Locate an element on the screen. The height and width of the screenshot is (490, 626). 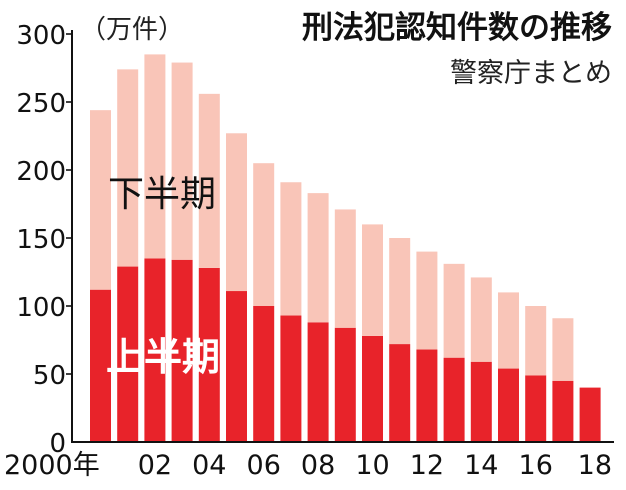
x-tick-label: 16 is located at coordinates (536, 465).